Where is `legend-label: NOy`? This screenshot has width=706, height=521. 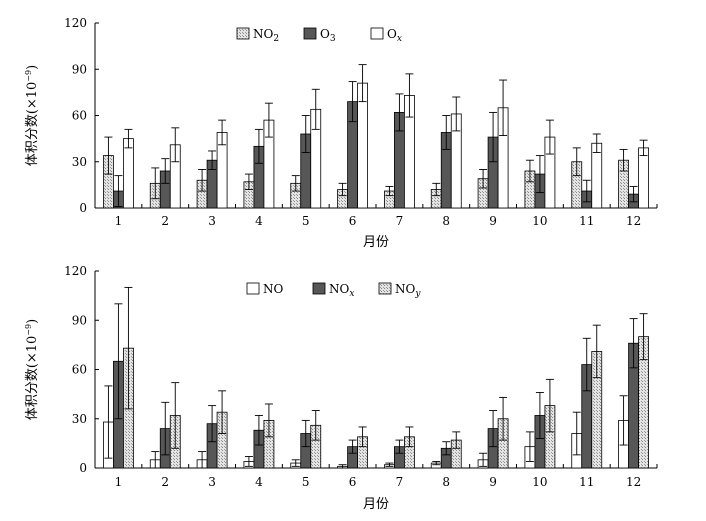 legend-label: NOy is located at coordinates (408, 290).